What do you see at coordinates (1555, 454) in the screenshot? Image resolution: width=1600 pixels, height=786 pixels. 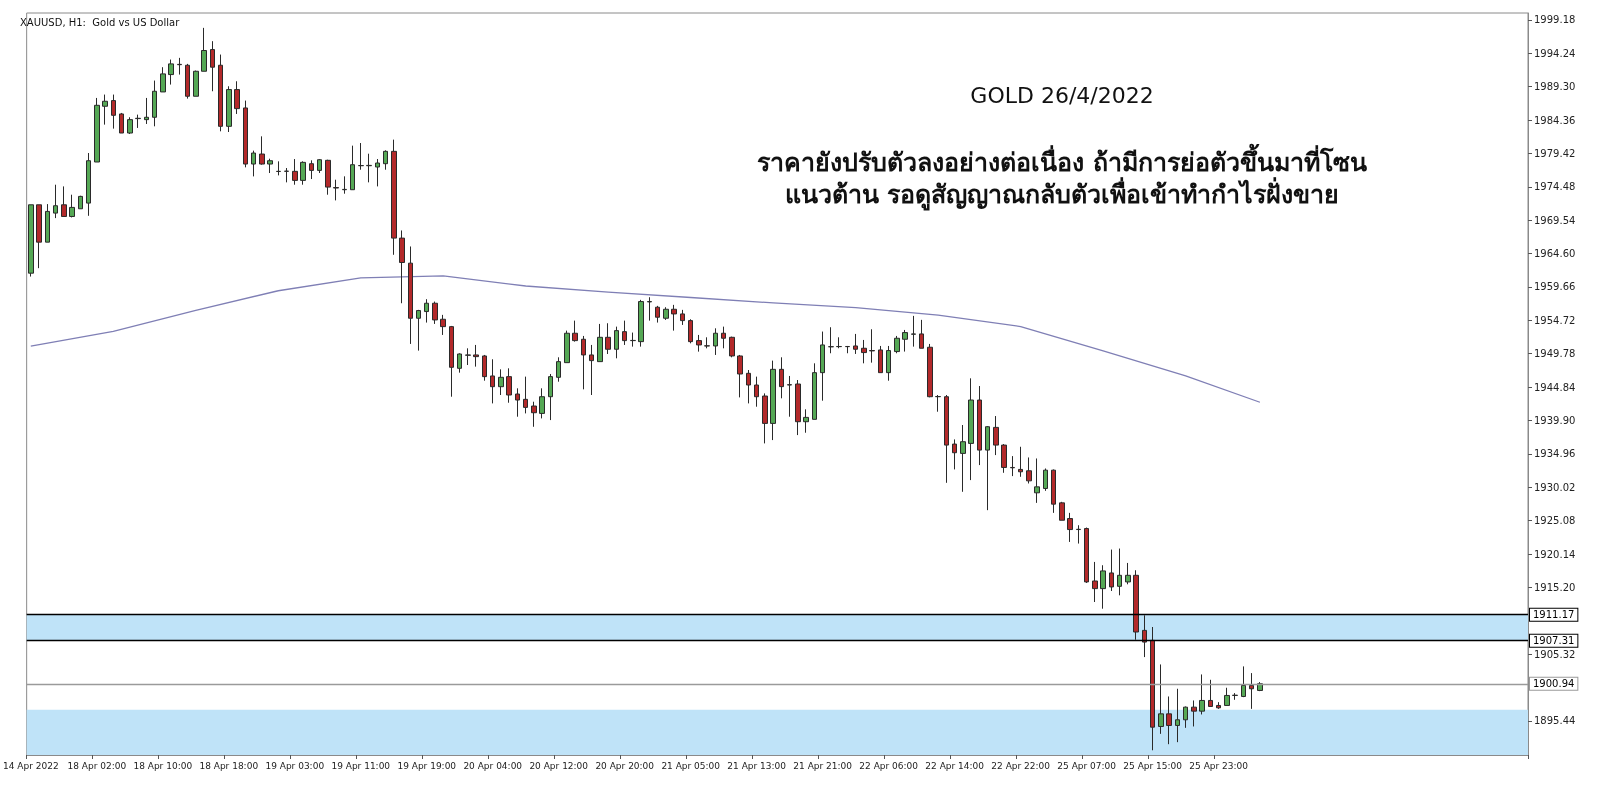 I see `y-tick-label: 1934.96` at bounding box center [1555, 454].